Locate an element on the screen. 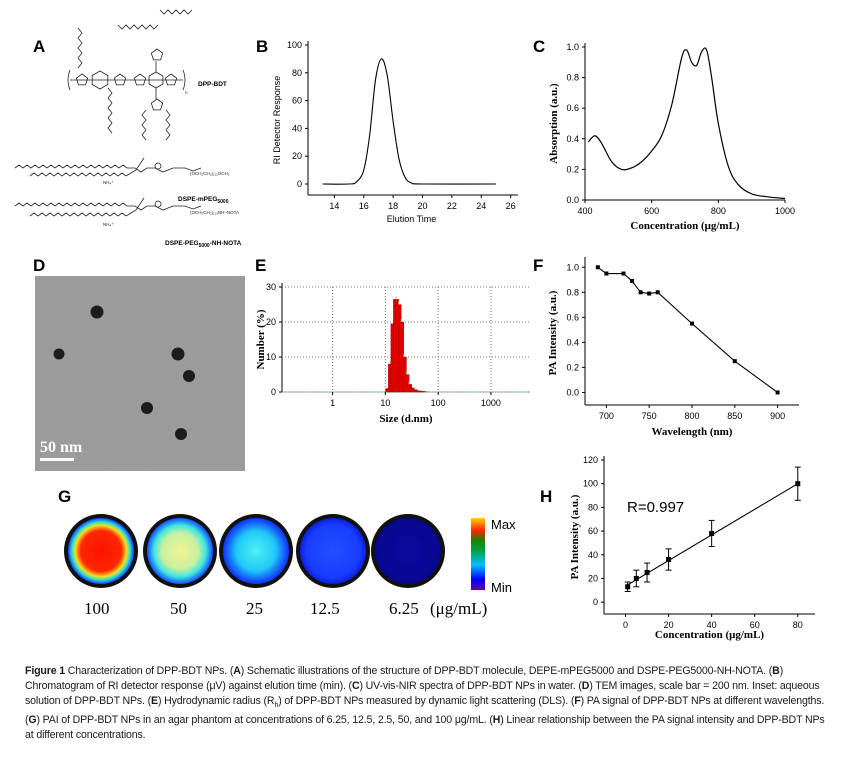  x-tick-label: 16 is located at coordinates (364, 206).